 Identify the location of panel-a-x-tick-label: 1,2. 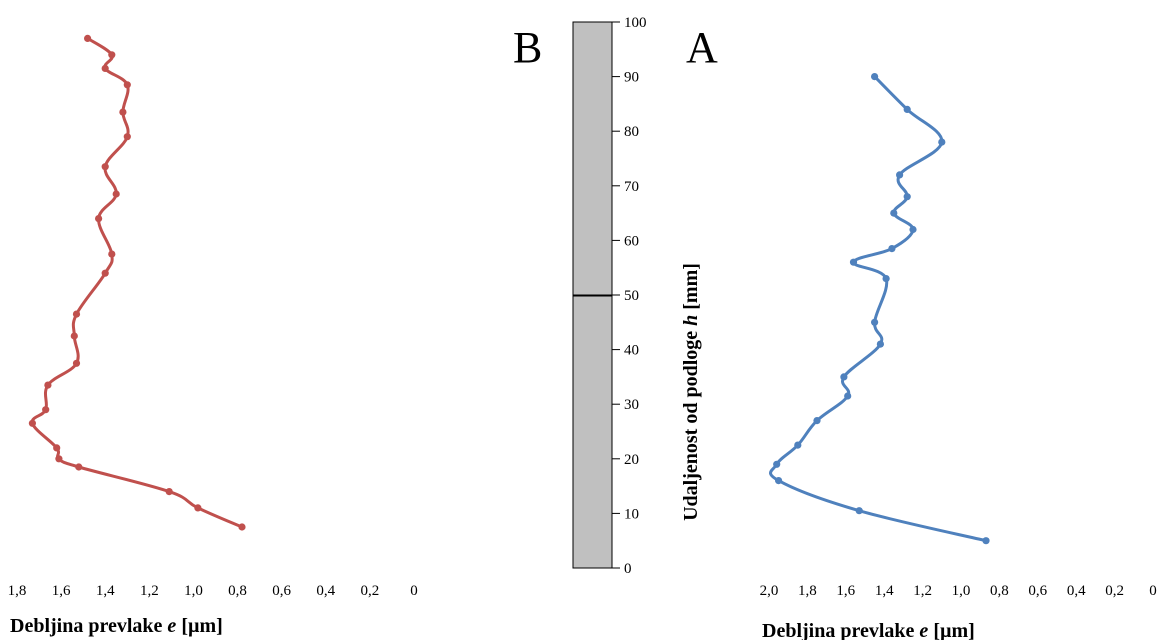
(922, 591).